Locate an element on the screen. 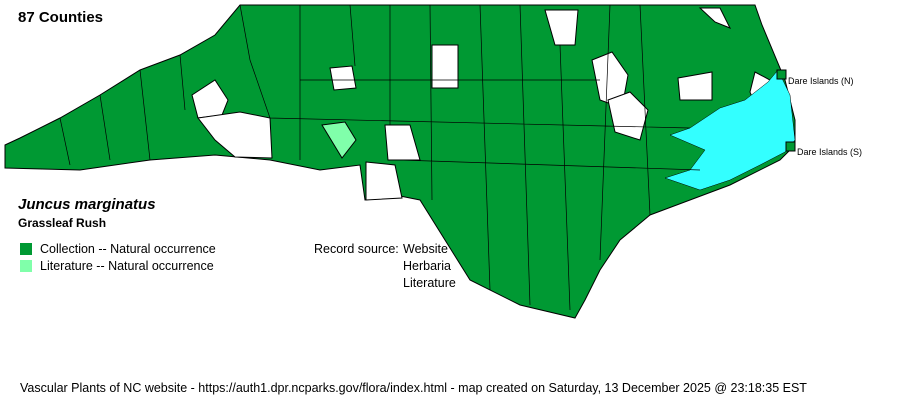  county-literature is located at coordinates (339, 140).